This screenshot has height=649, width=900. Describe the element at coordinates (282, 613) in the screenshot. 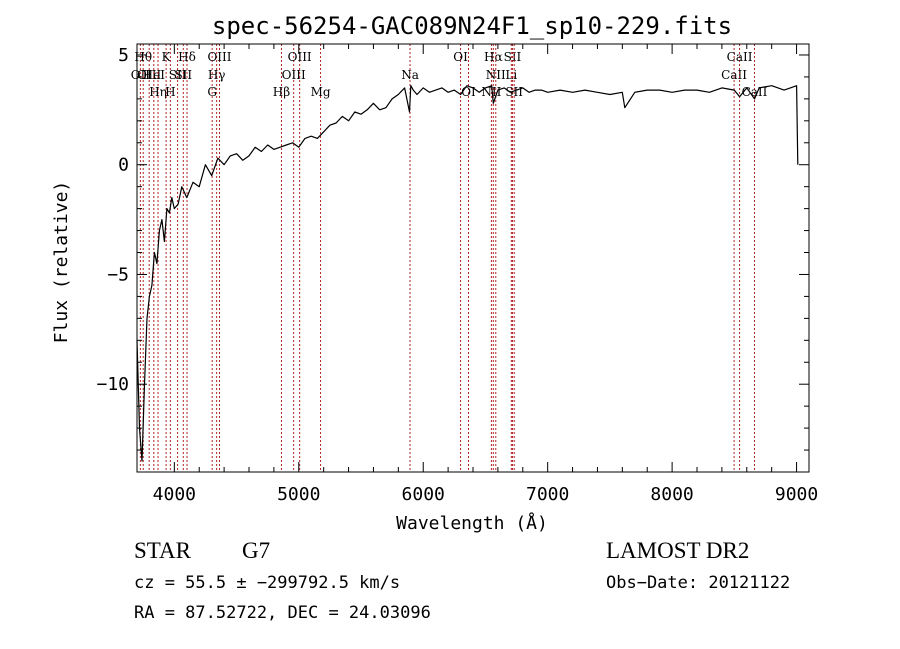

I see `ra-dec-coordinates: RA = 87.52722, DEC = 24.03096` at that location.